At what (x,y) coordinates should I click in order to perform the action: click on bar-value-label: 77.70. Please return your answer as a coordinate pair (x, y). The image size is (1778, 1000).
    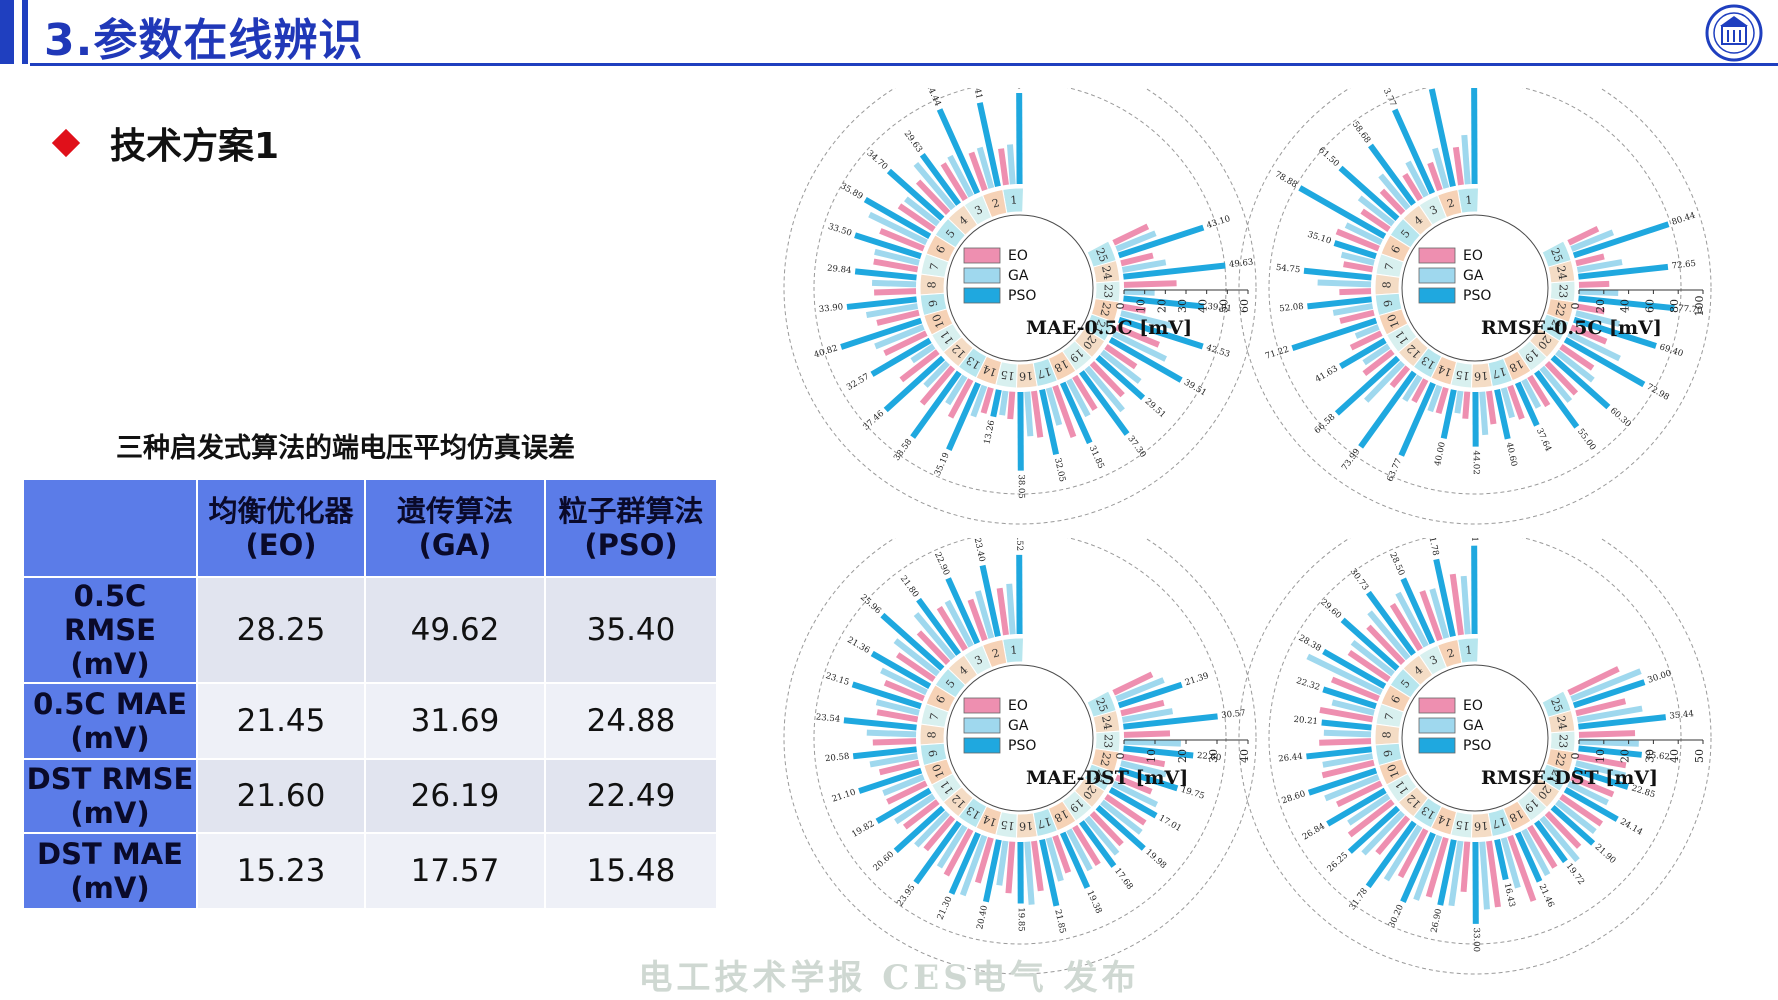
    Looking at the image, I should click on (1690, 310).